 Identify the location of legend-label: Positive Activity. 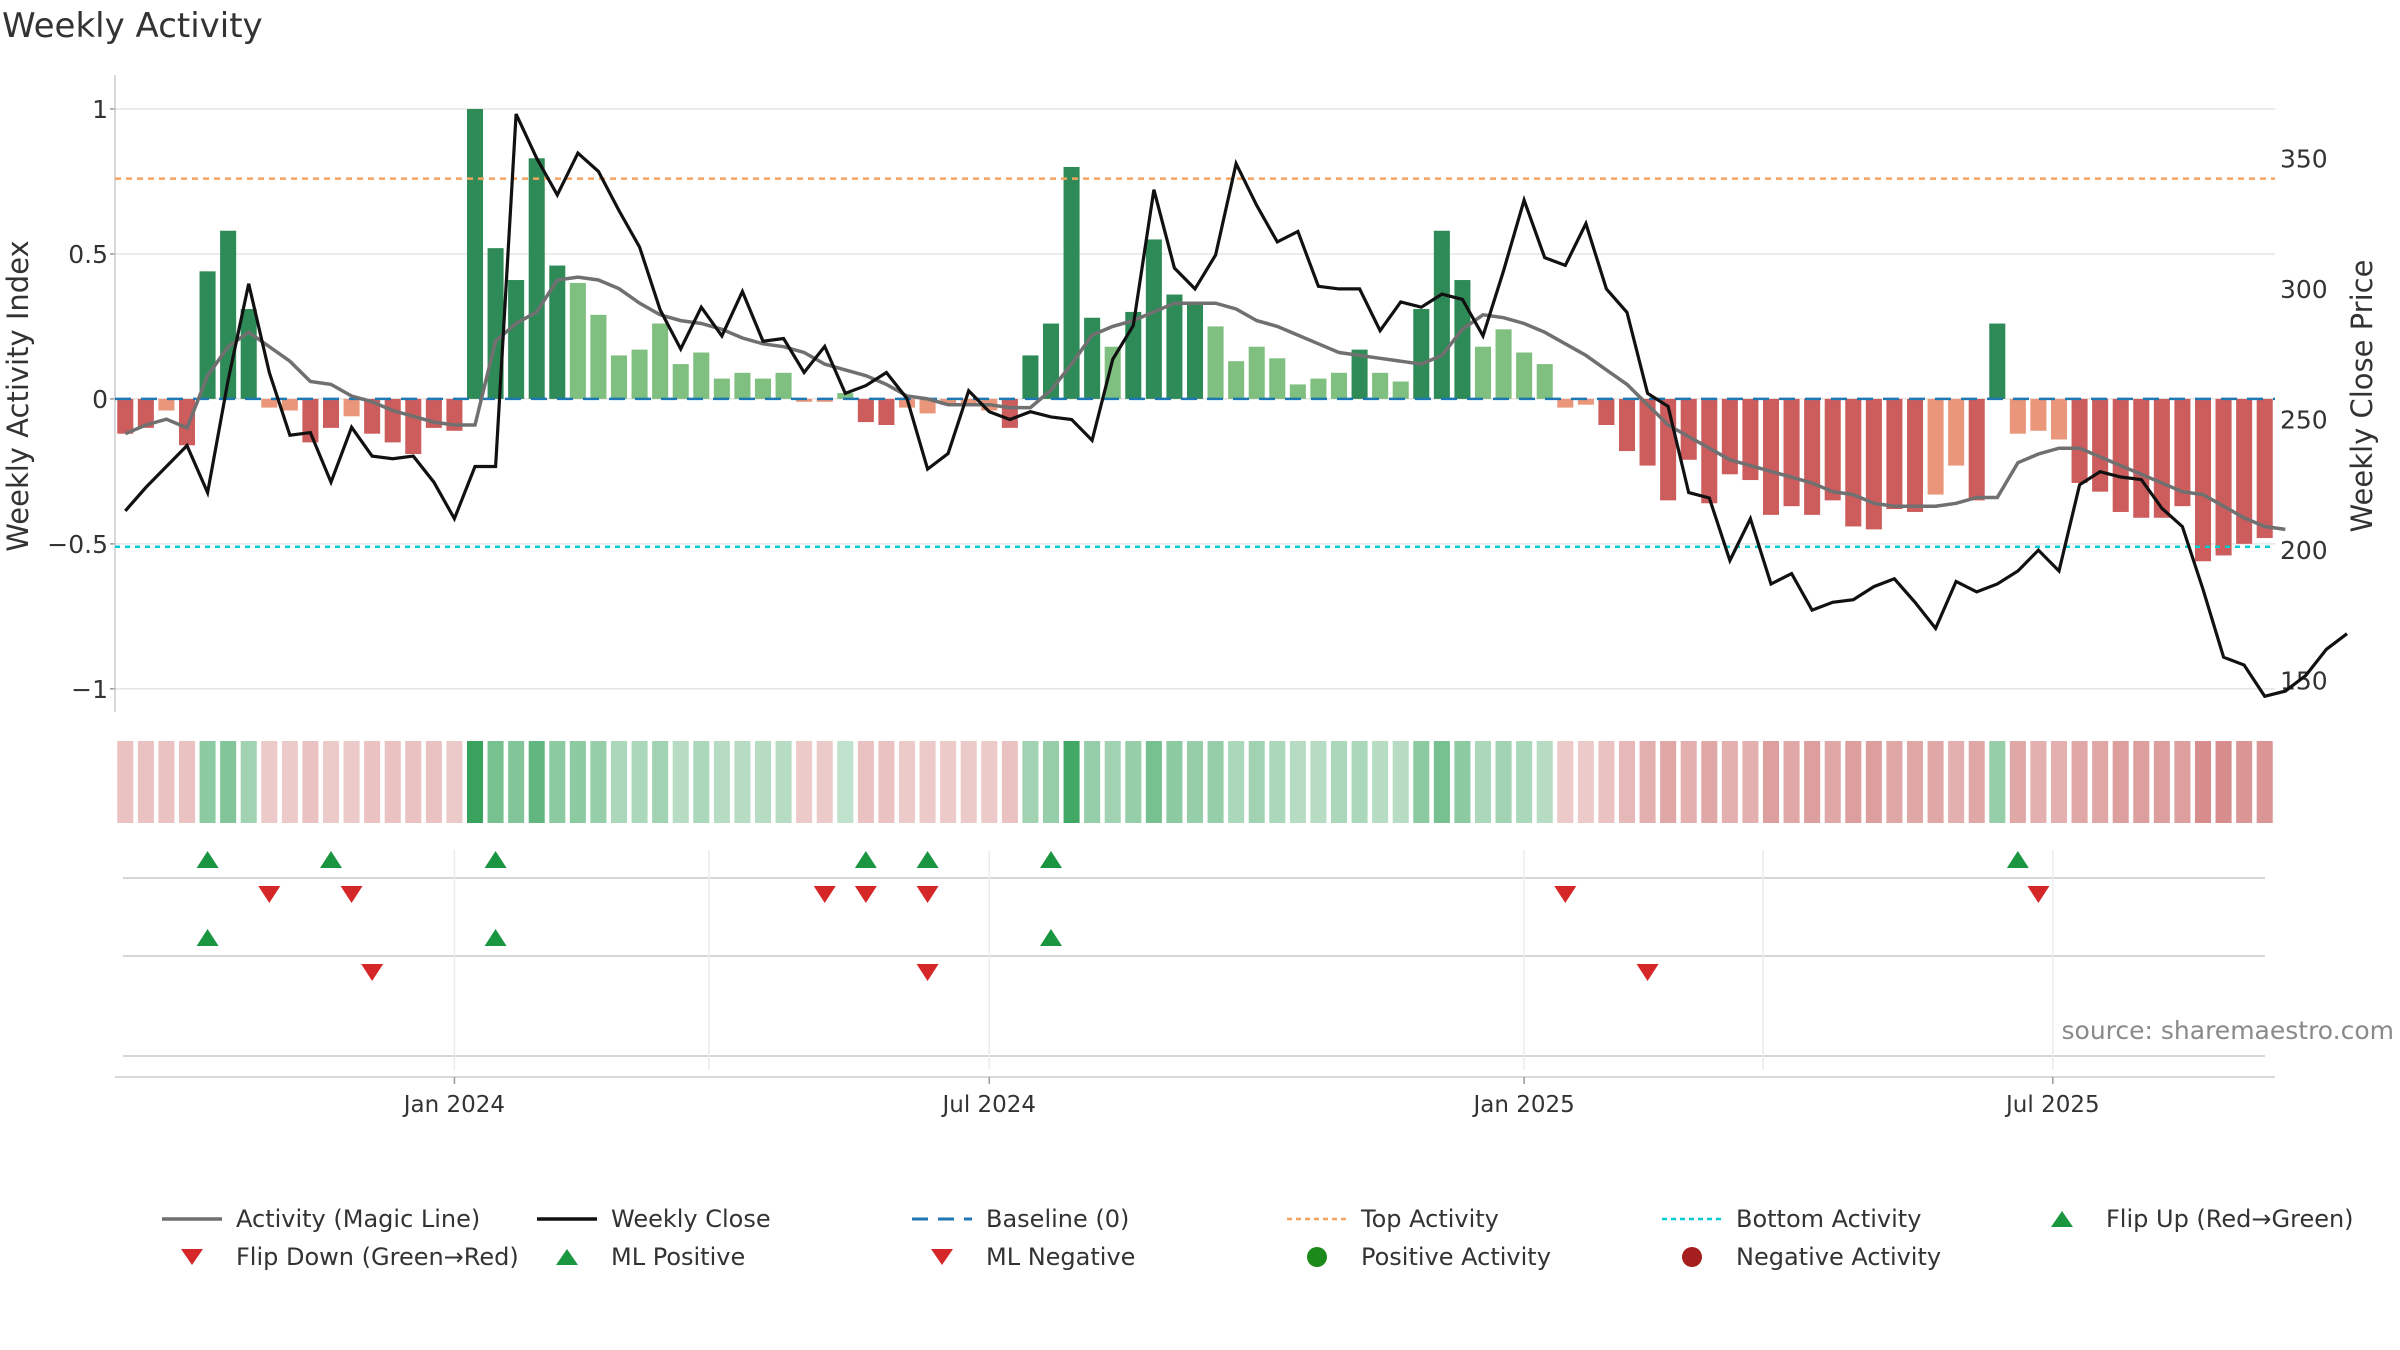
(1456, 1257).